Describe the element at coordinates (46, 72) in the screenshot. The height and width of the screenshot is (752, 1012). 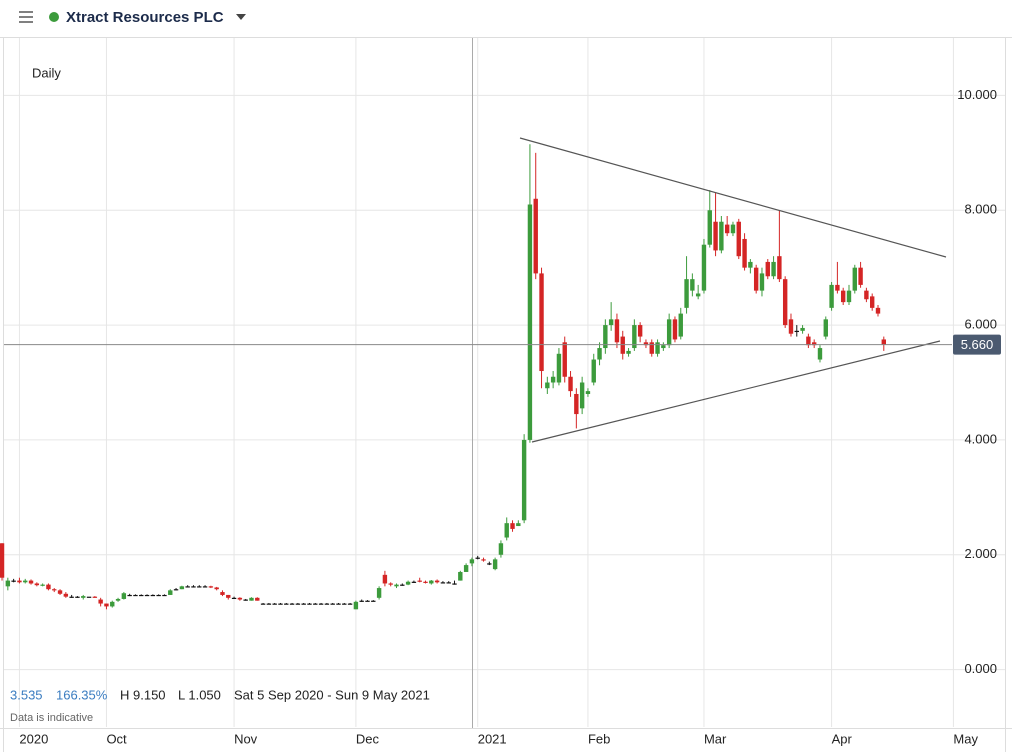
I see `interval-label: Daily` at that location.